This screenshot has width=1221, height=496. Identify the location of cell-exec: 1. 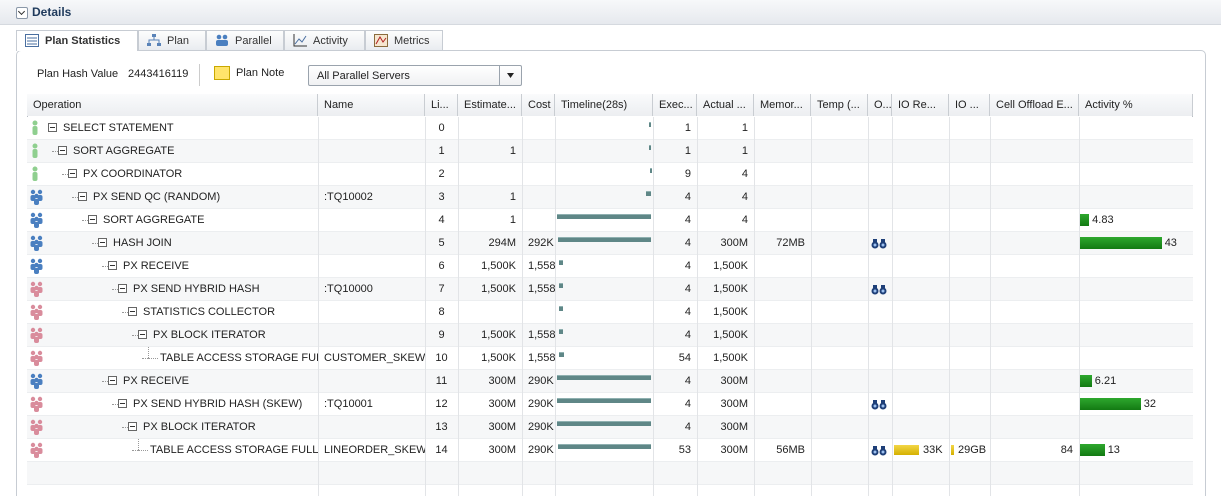
(687, 151).